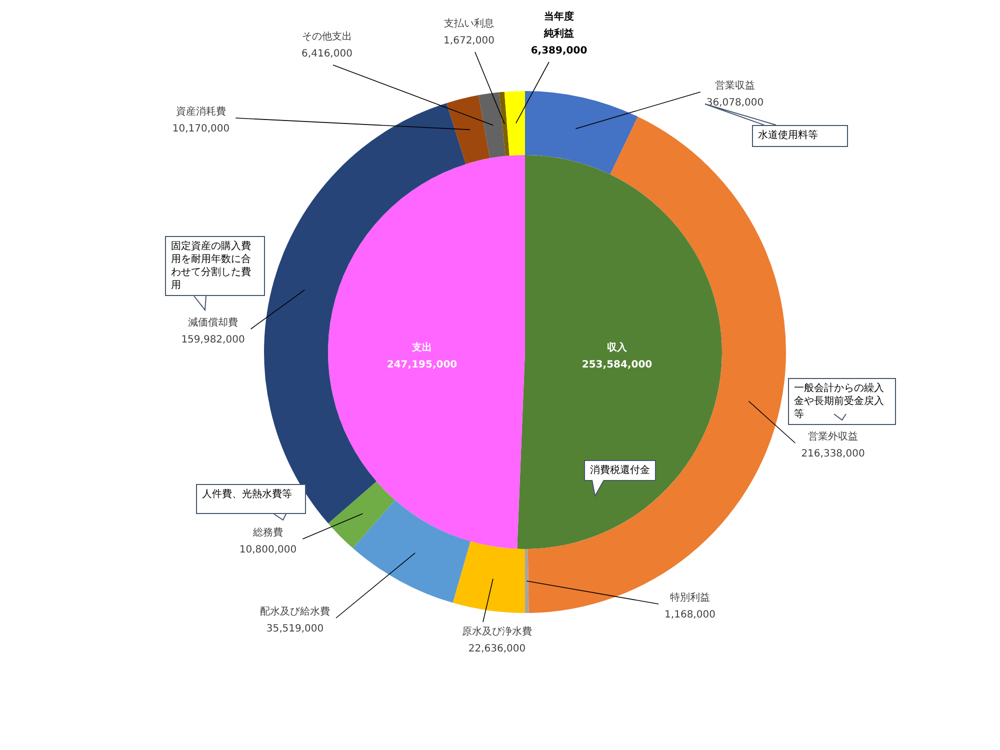 The image size is (1000, 750). I want to click on slice-label: その他支出, so click(327, 36).